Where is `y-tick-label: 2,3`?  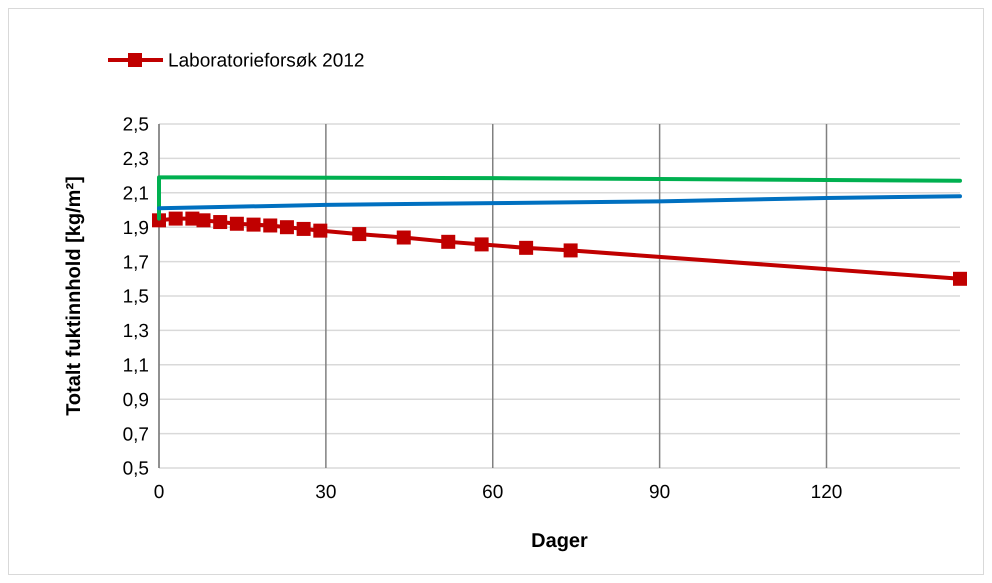 y-tick-label: 2,3 is located at coordinates (135, 159).